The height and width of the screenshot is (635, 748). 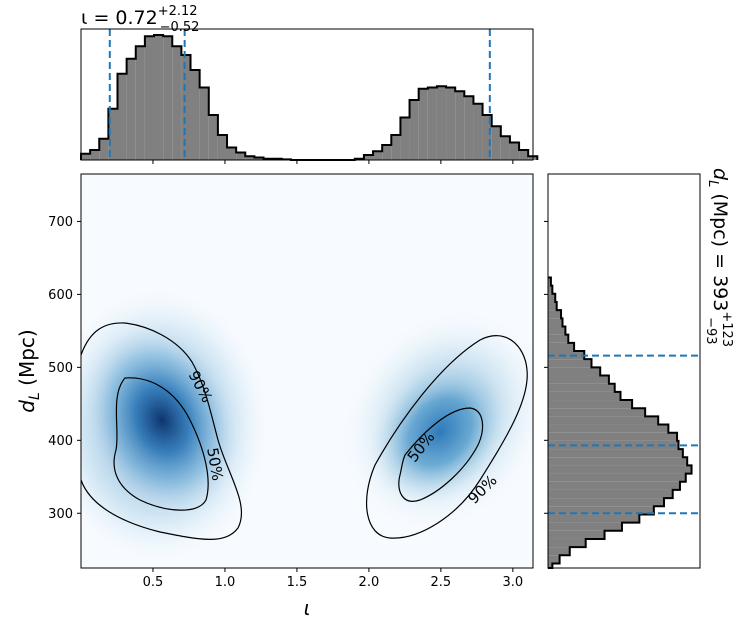 What do you see at coordinates (718, 257) in the screenshot?
I see `dl-summary-title: dL (Mpc) = 393+123−93` at bounding box center [718, 257].